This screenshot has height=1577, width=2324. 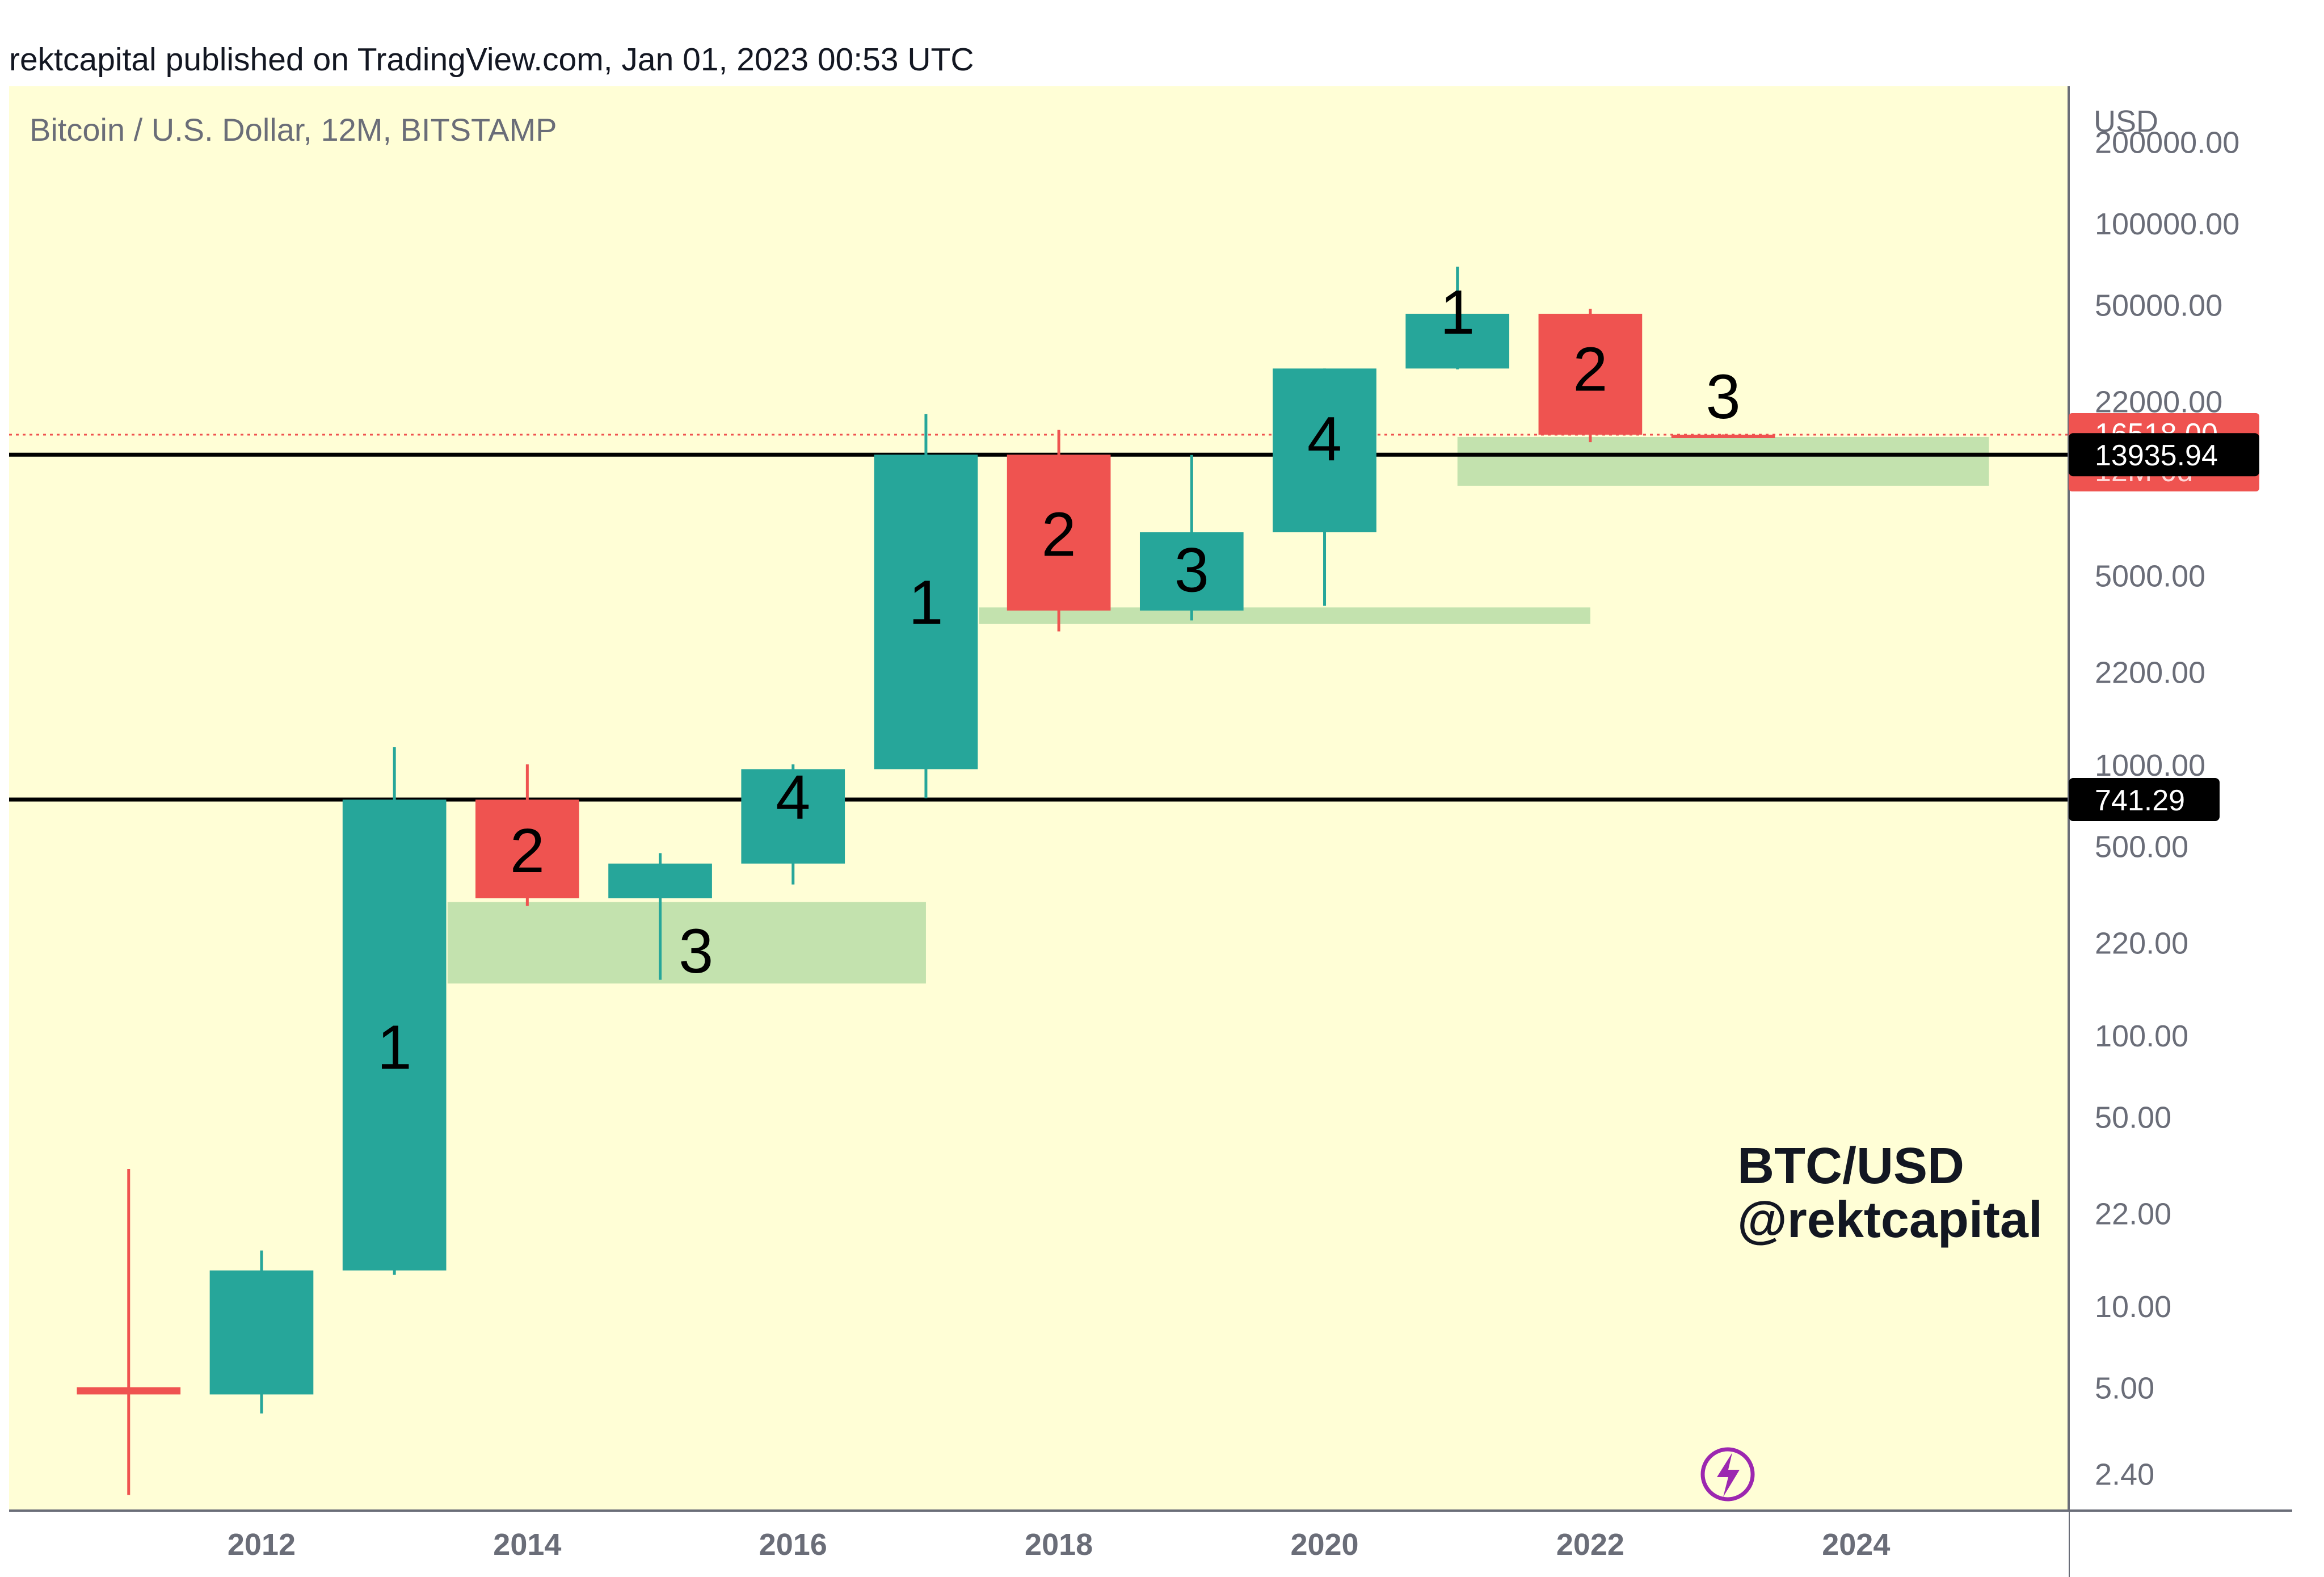 I want to click on annotation-9: 1, so click(x=1457, y=312).